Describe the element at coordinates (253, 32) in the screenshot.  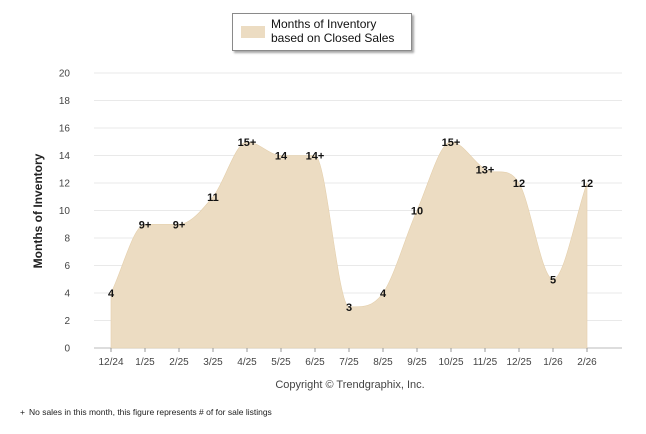
I see `legend-swatch` at that location.